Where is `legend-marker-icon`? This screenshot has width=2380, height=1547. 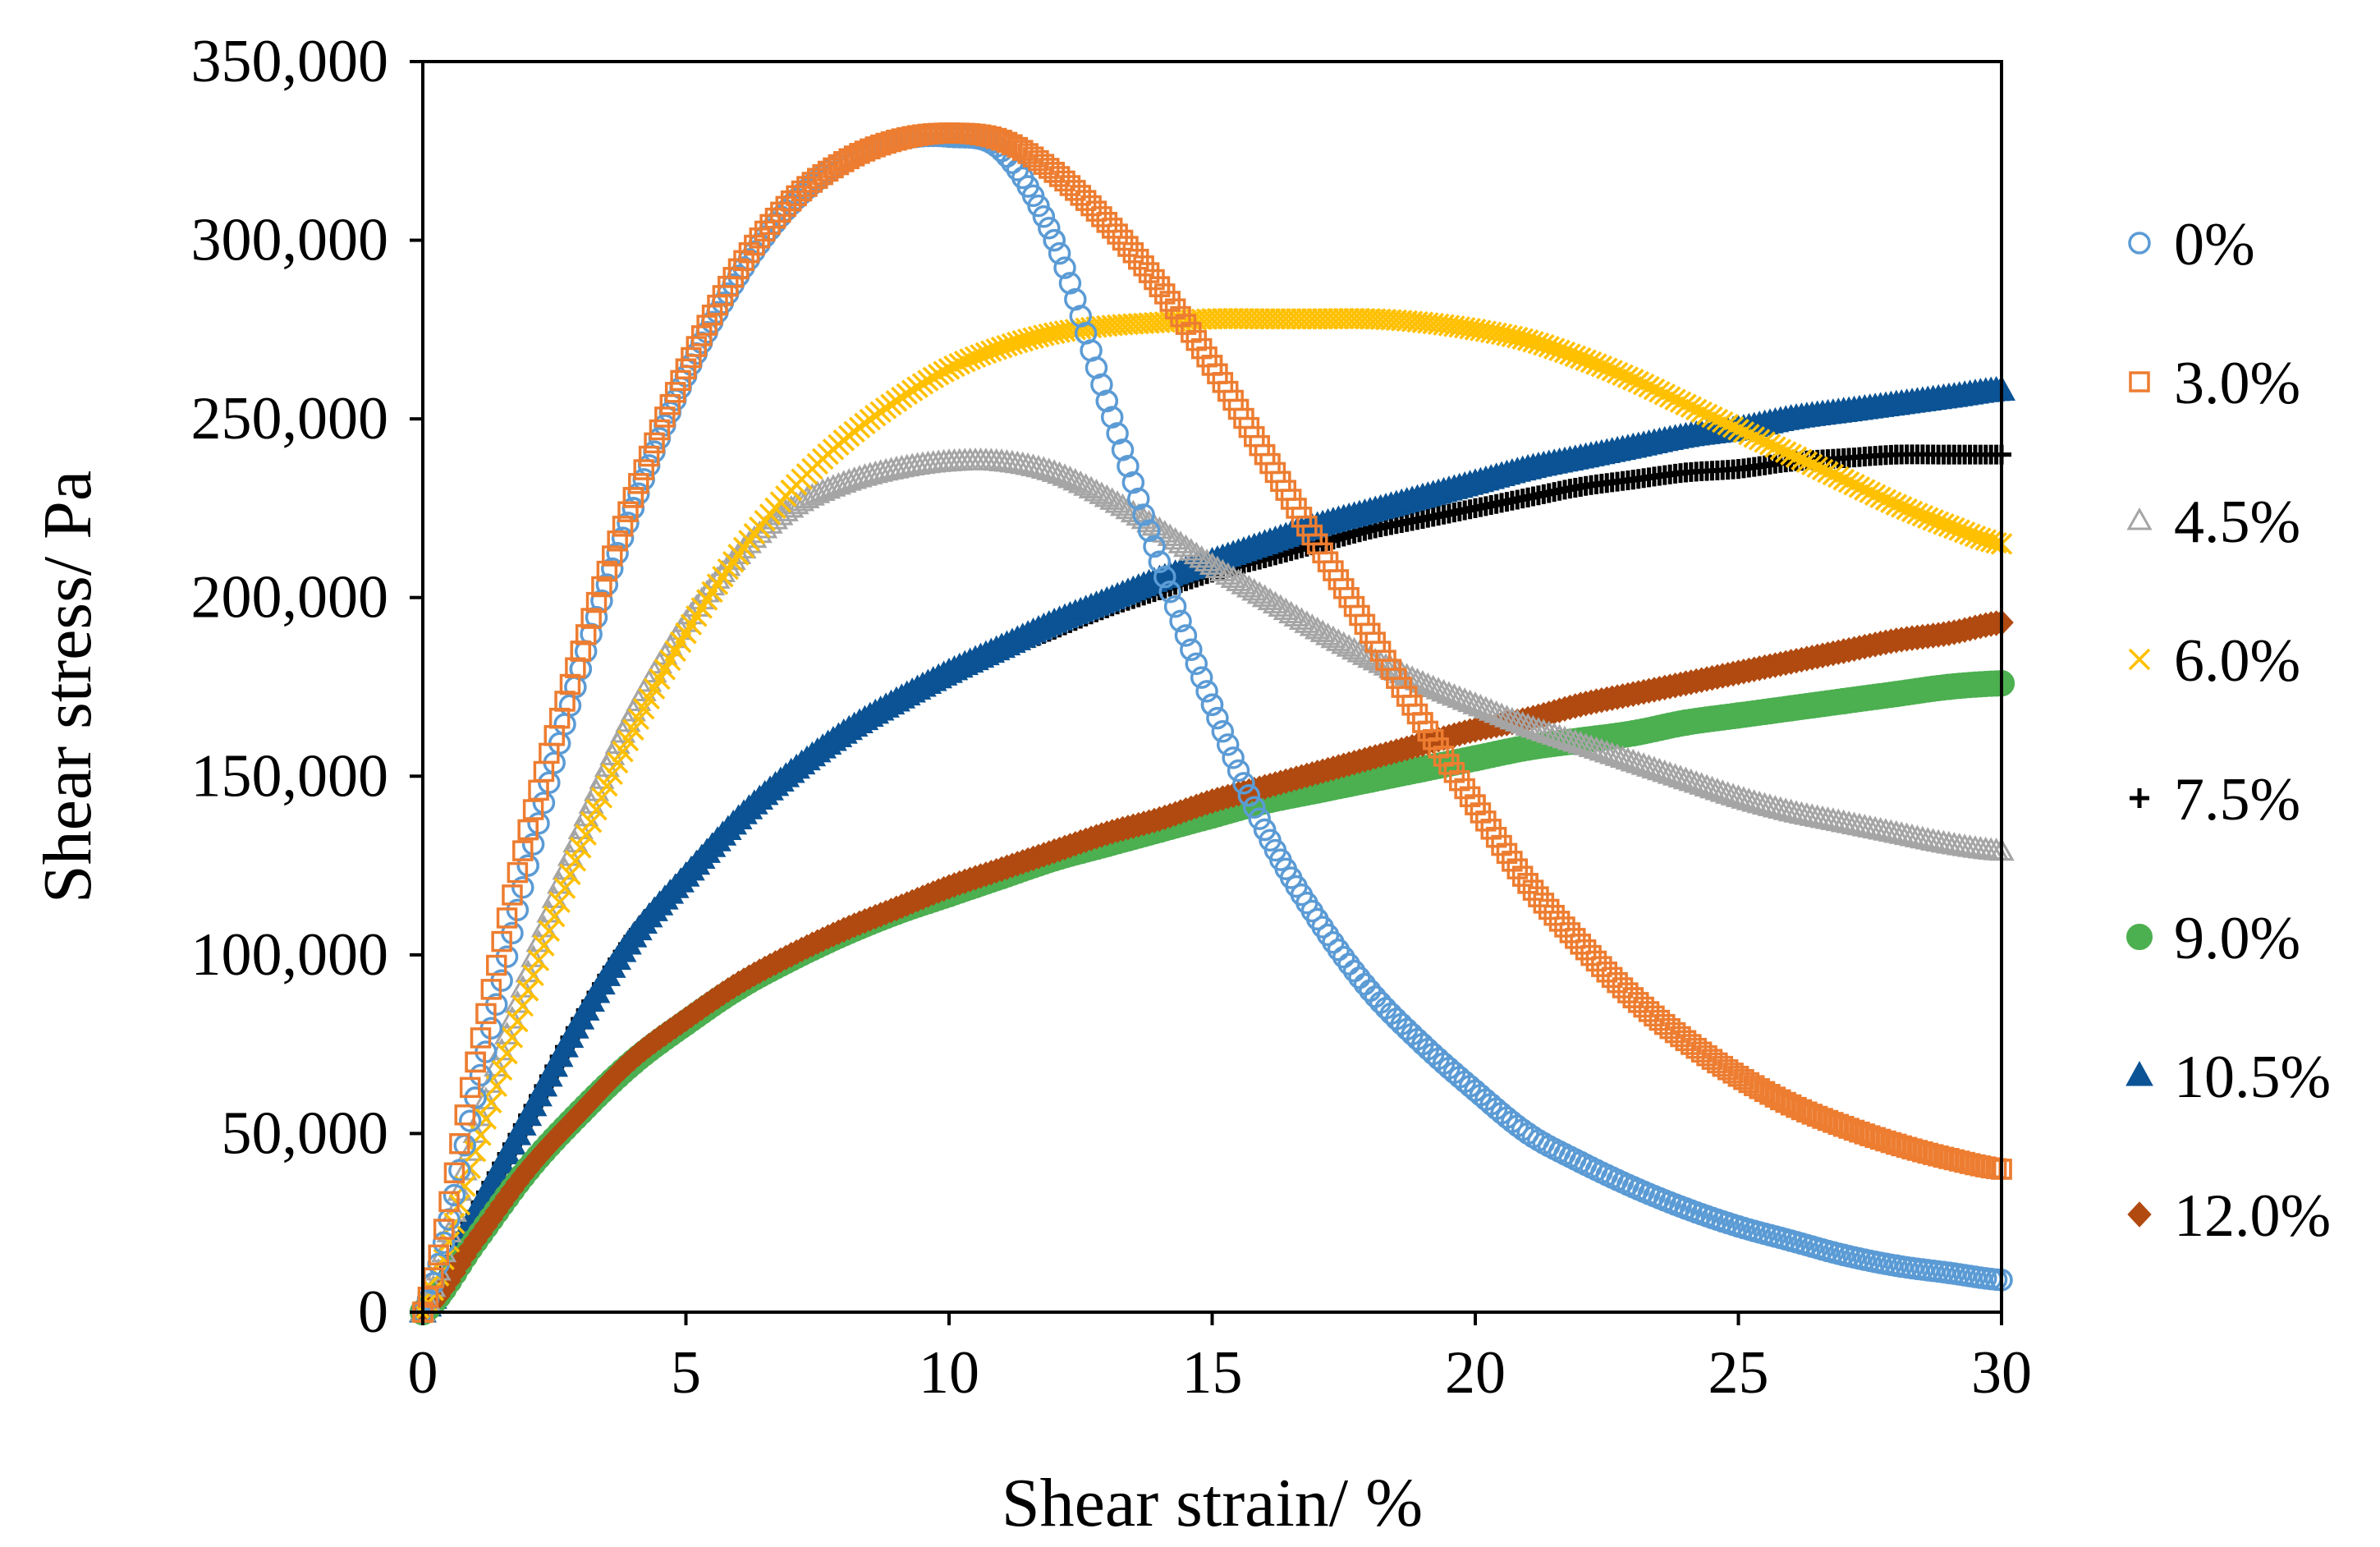 legend-marker-icon is located at coordinates (2139, 1073).